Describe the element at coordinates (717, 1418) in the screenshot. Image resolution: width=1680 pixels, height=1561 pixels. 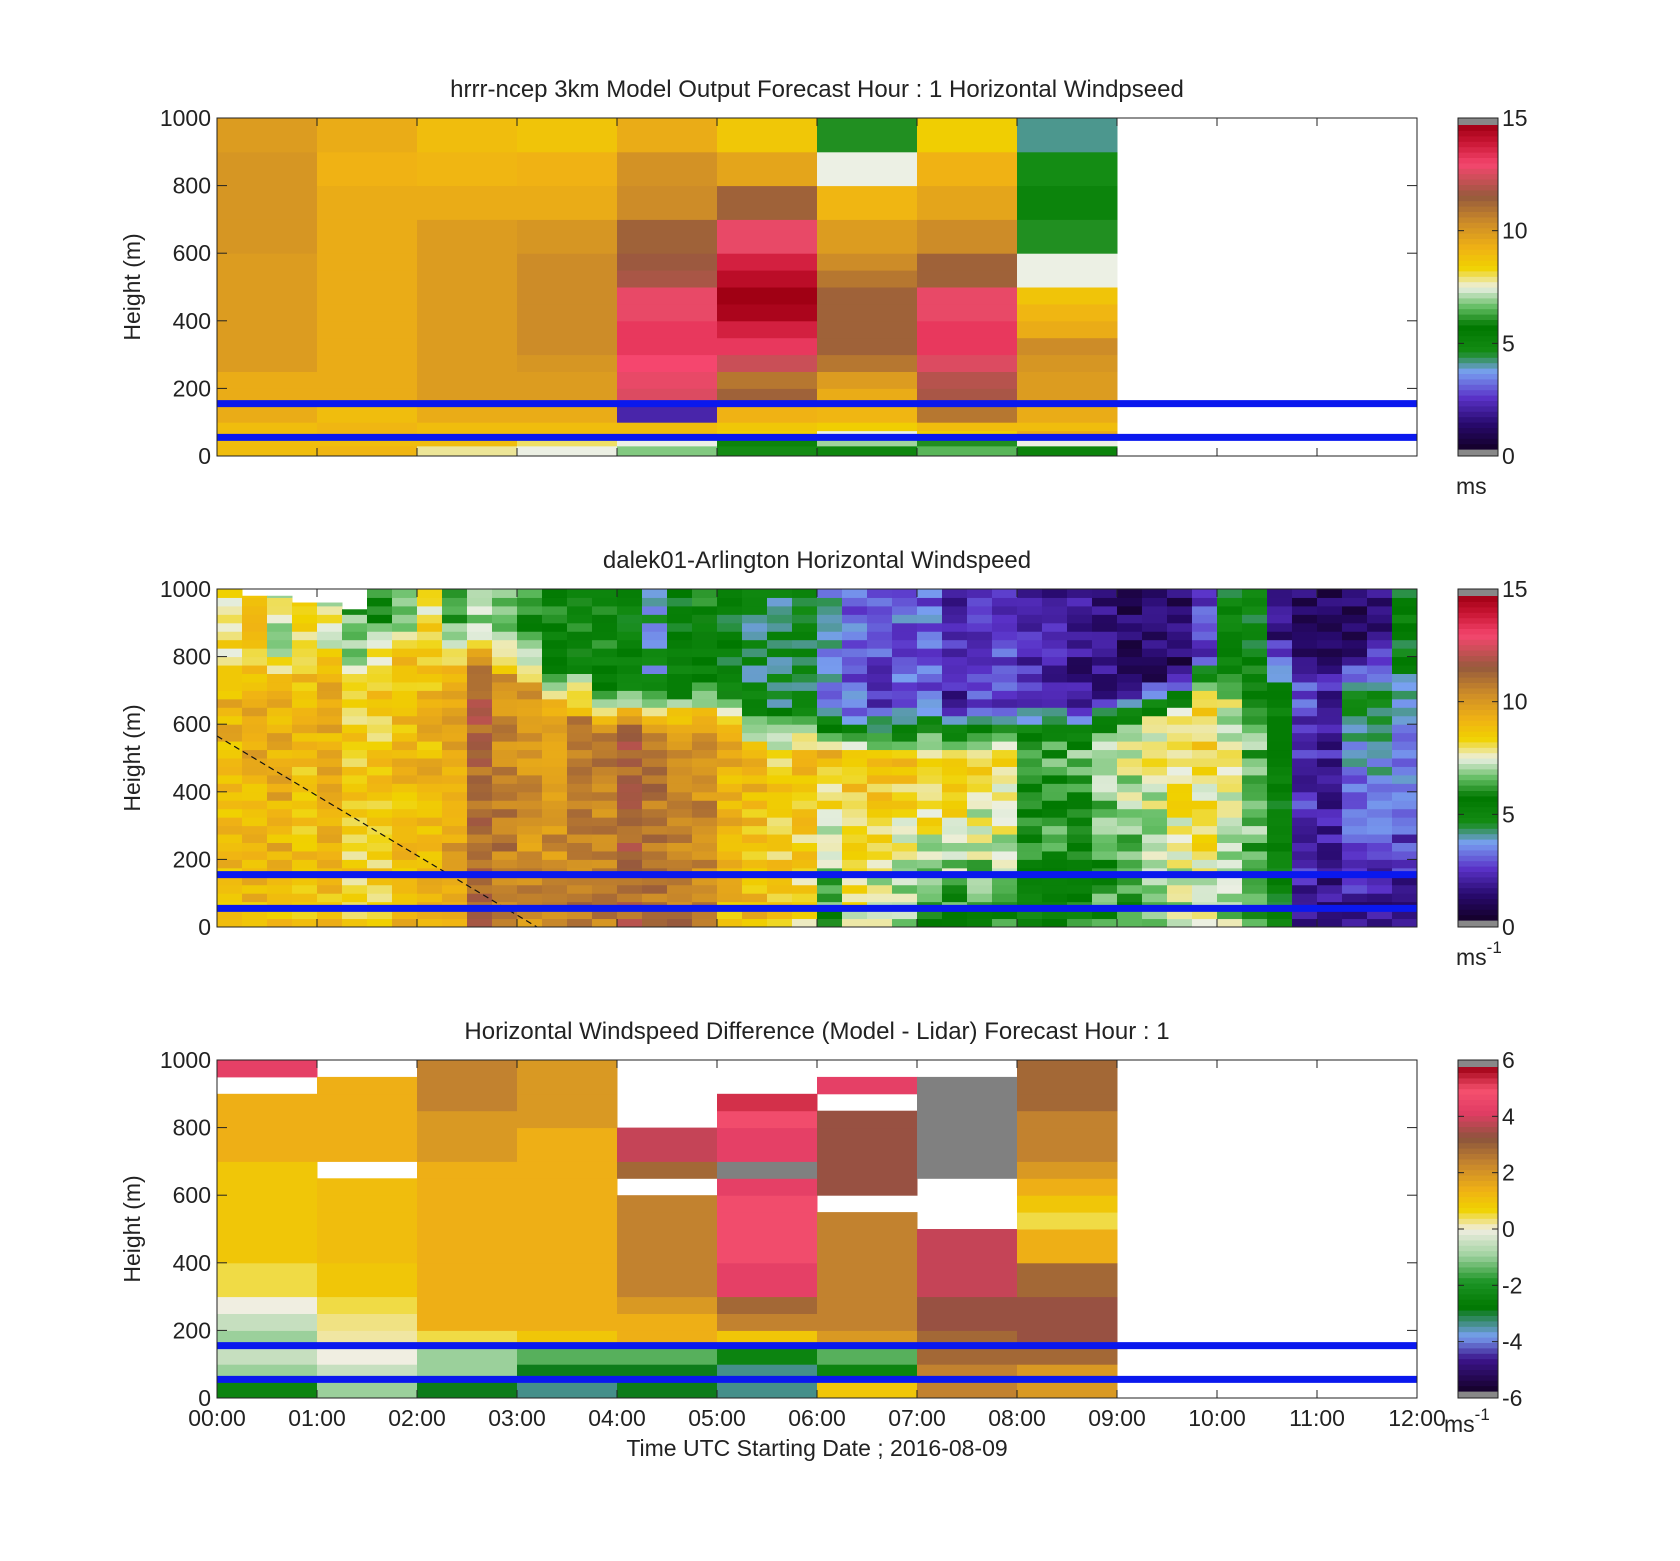
I see `x-tick-label: 05:00` at that location.